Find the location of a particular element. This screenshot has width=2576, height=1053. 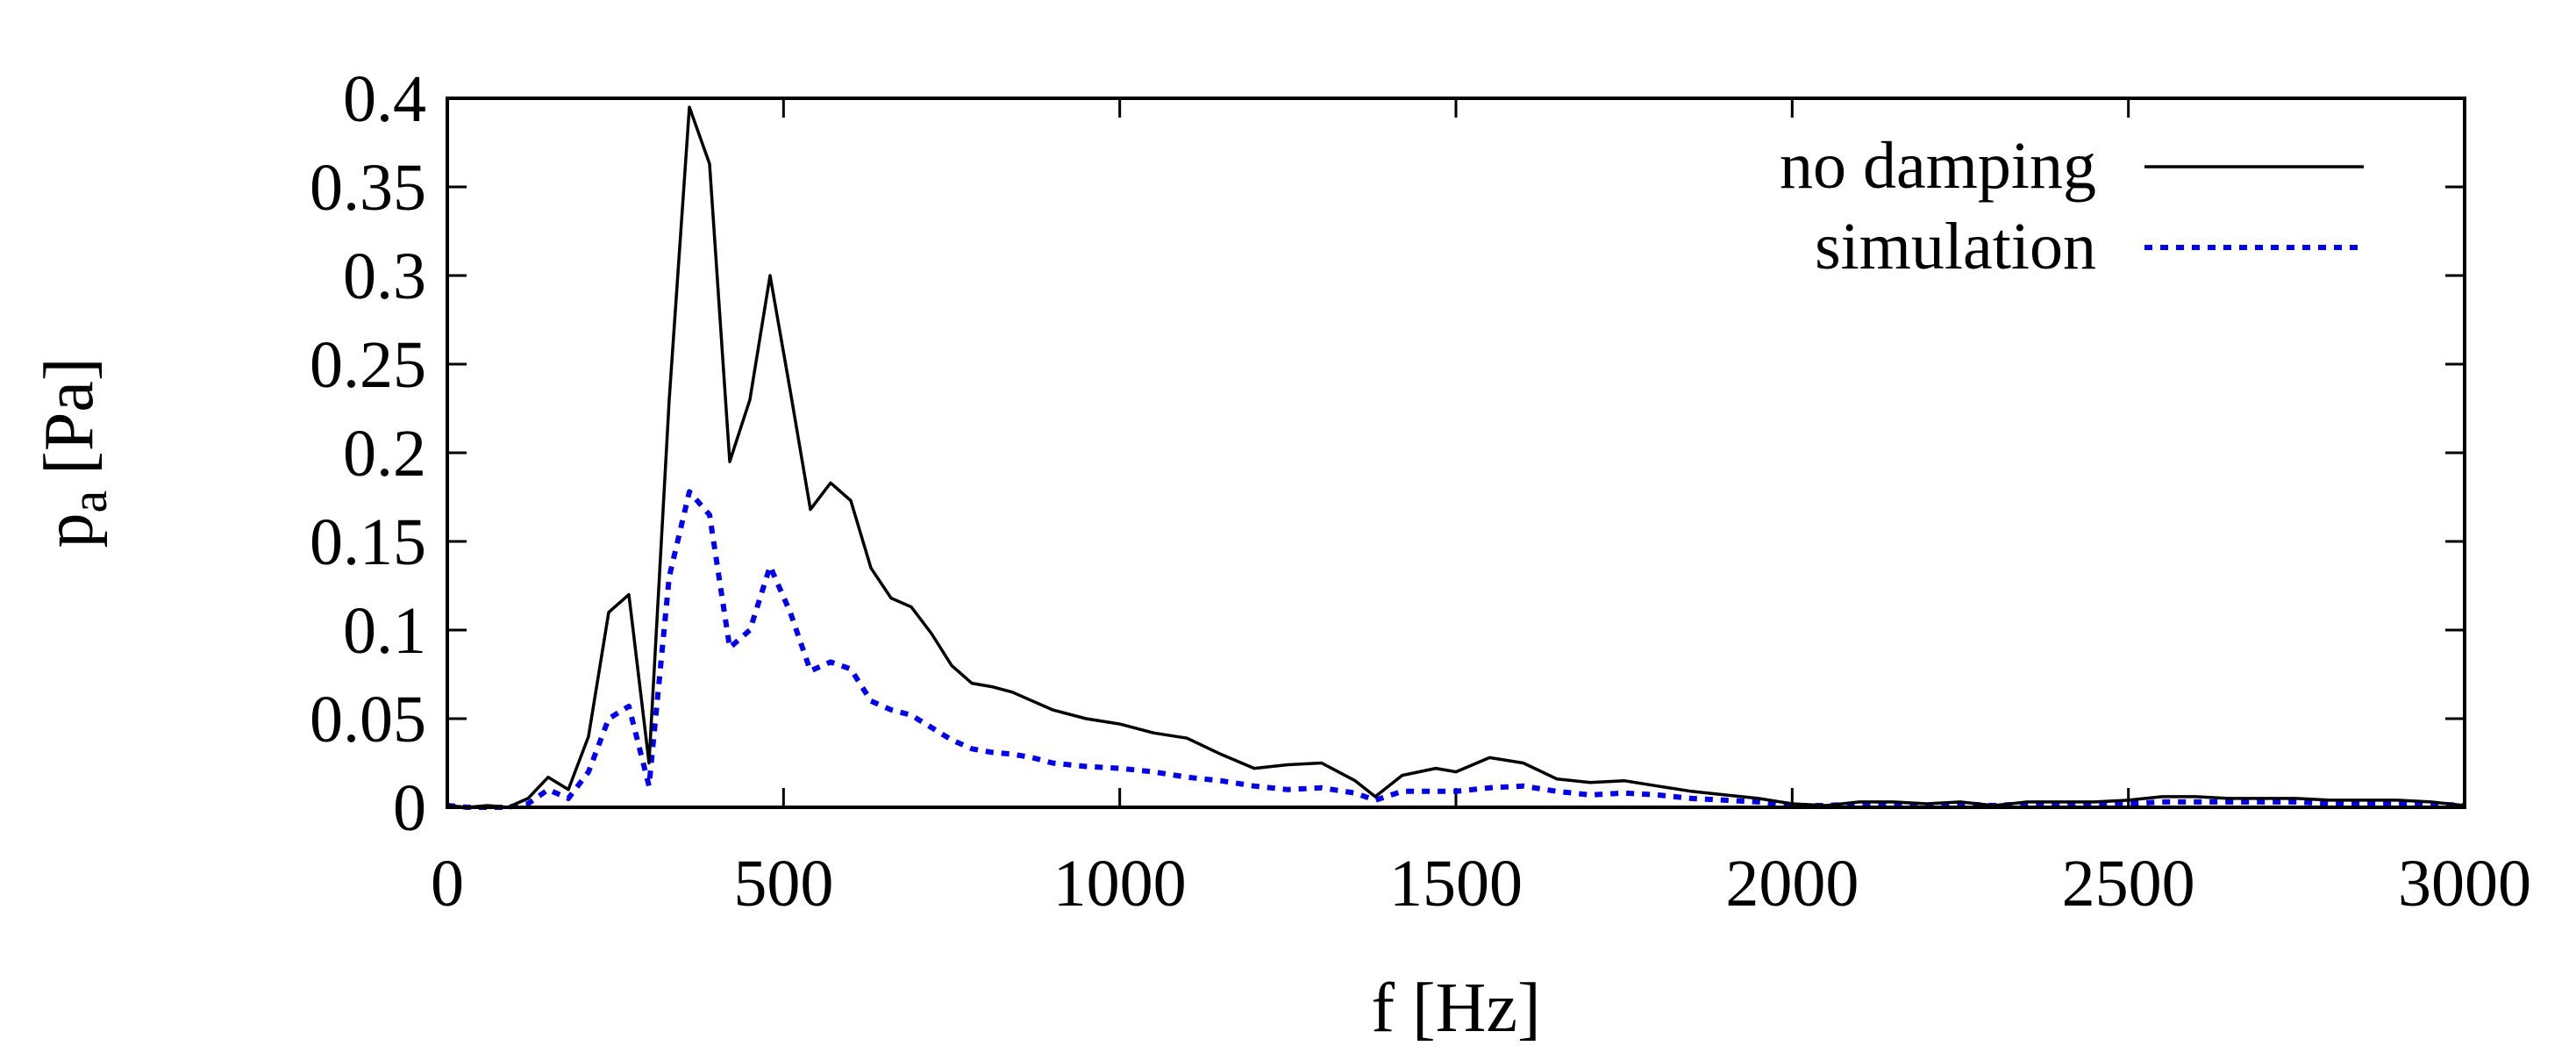

legend: no damping simulation is located at coordinates (2072, 206).